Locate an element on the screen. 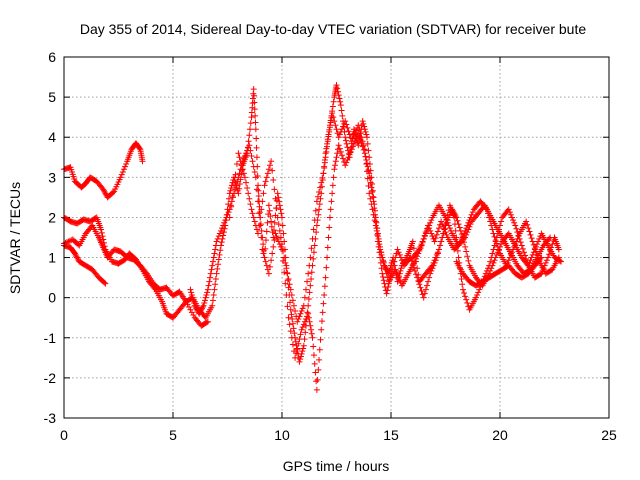 The image size is (640, 480). x-tick-label: 5 is located at coordinates (173, 435).